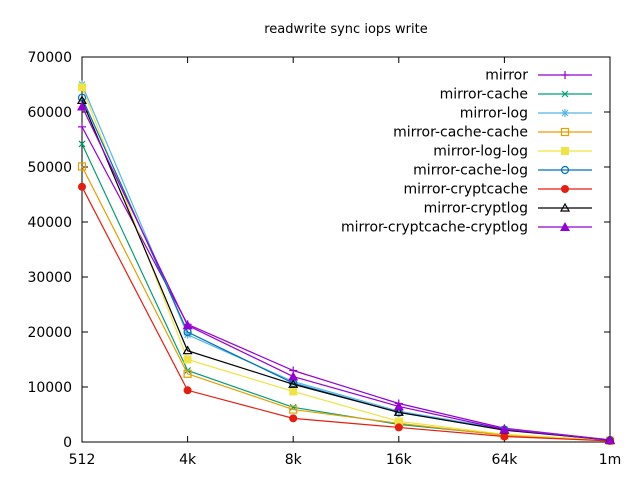 The height and width of the screenshot is (480, 640). I want to click on legend-label: mirror-cache-cache, so click(460, 133).